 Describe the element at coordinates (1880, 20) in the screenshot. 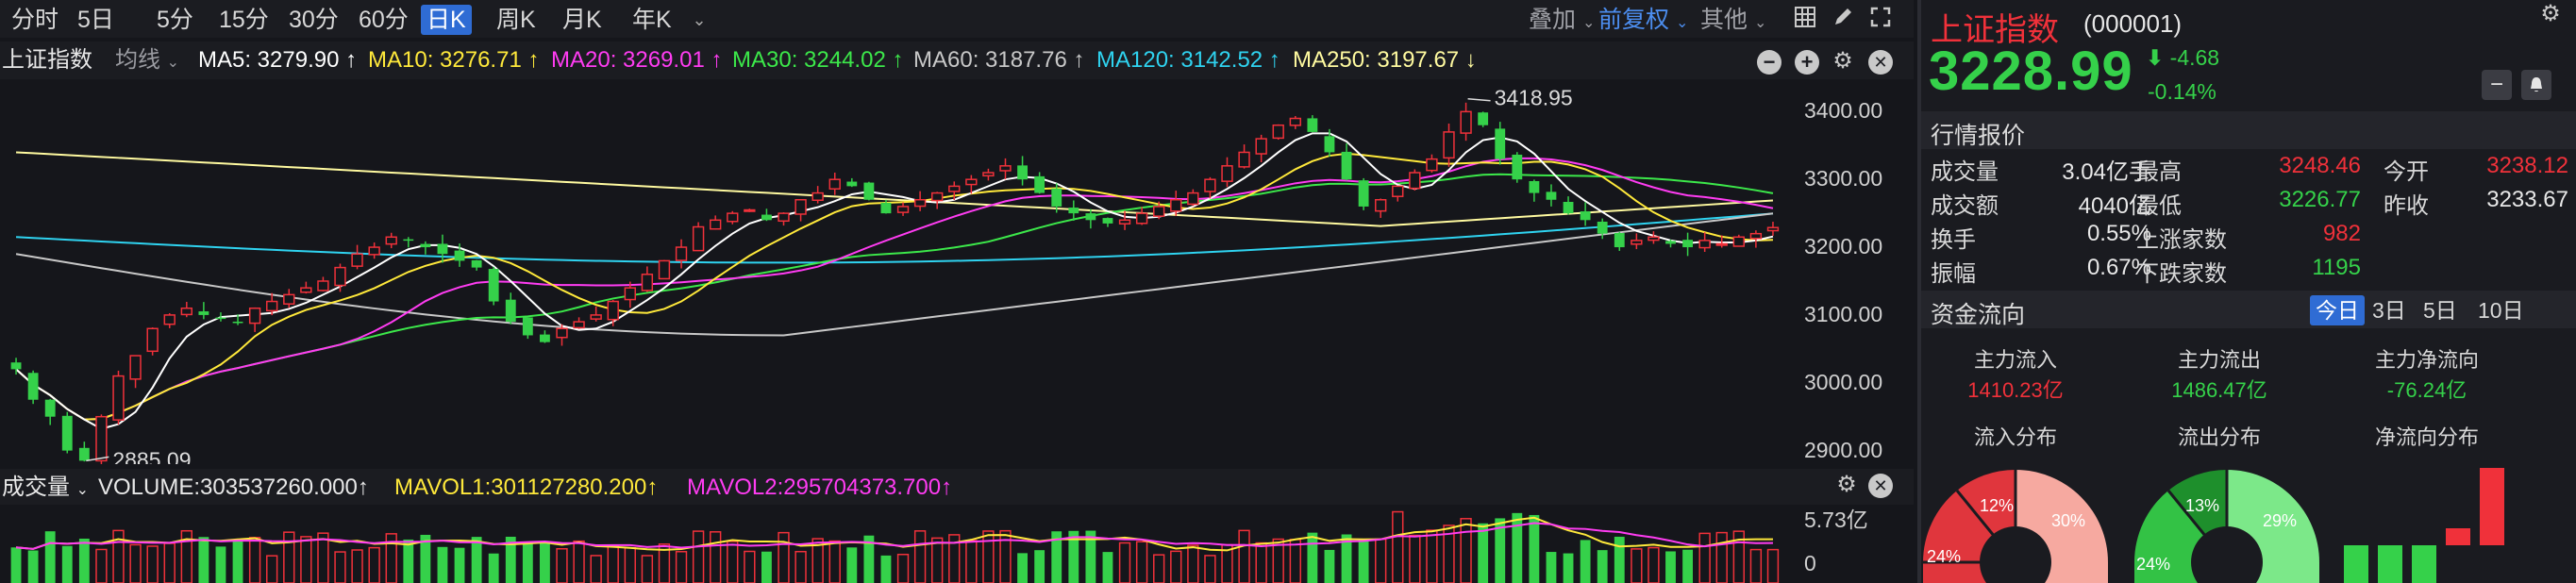

I see `fullscreen-icon` at that location.